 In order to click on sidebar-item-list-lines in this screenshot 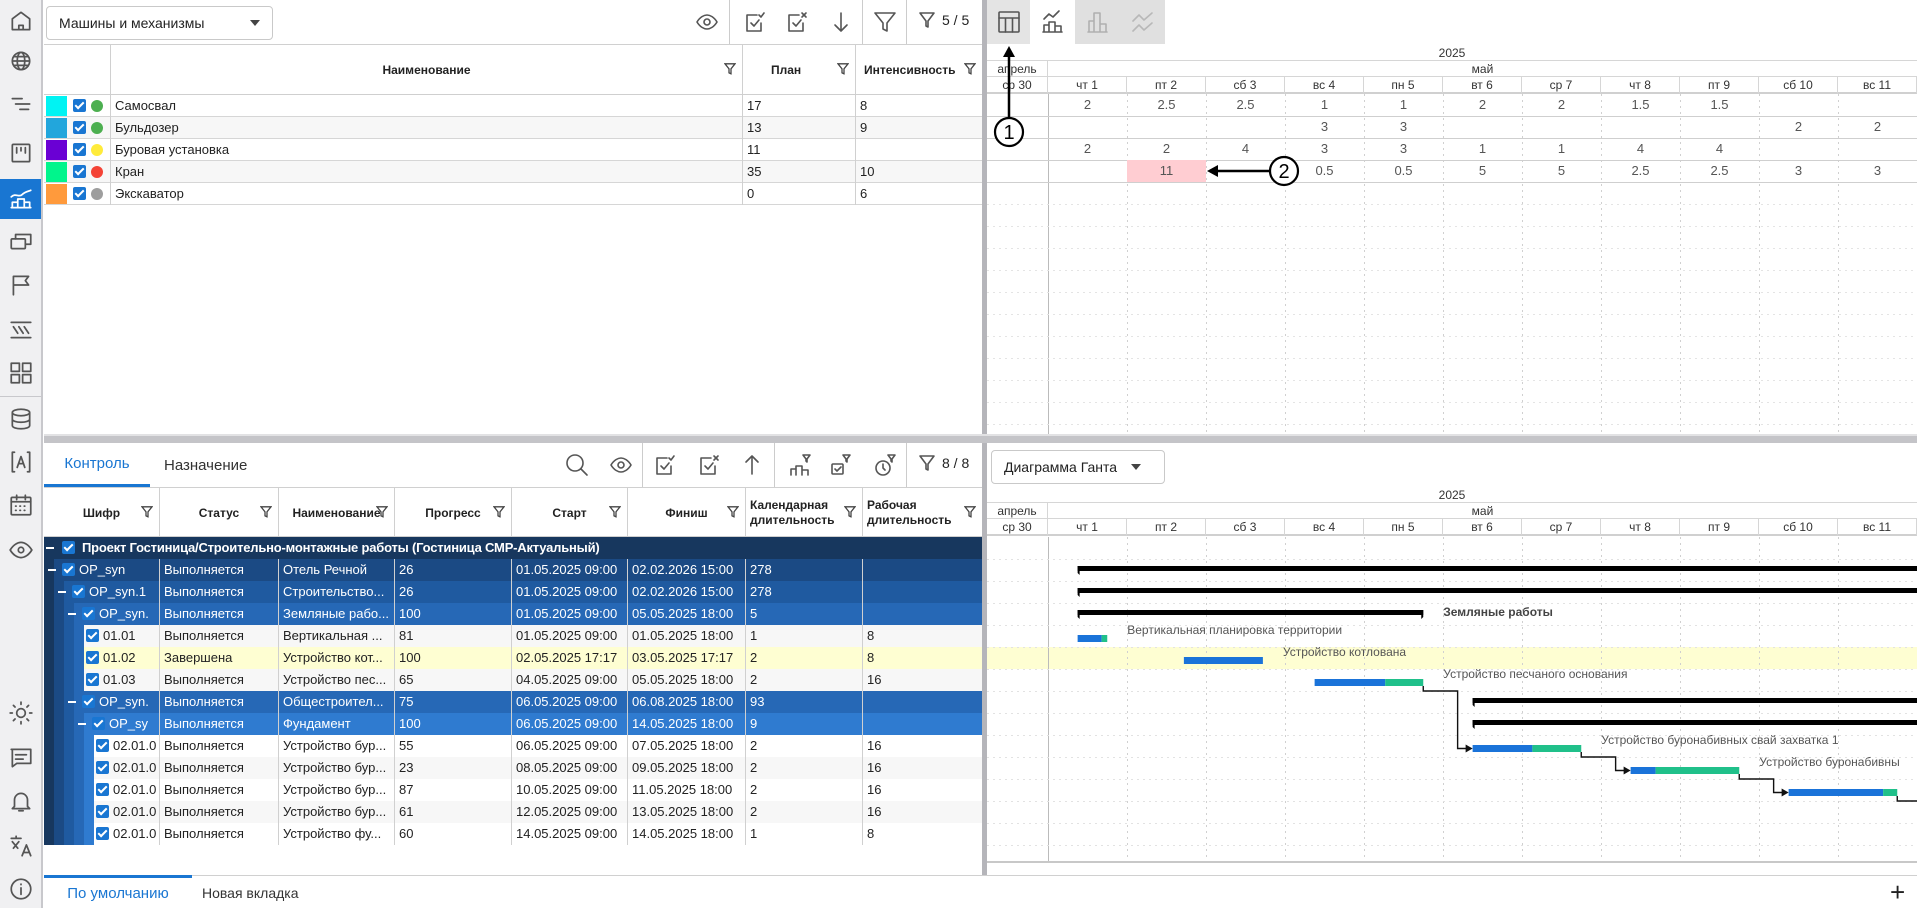, I will do `click(20, 104)`.